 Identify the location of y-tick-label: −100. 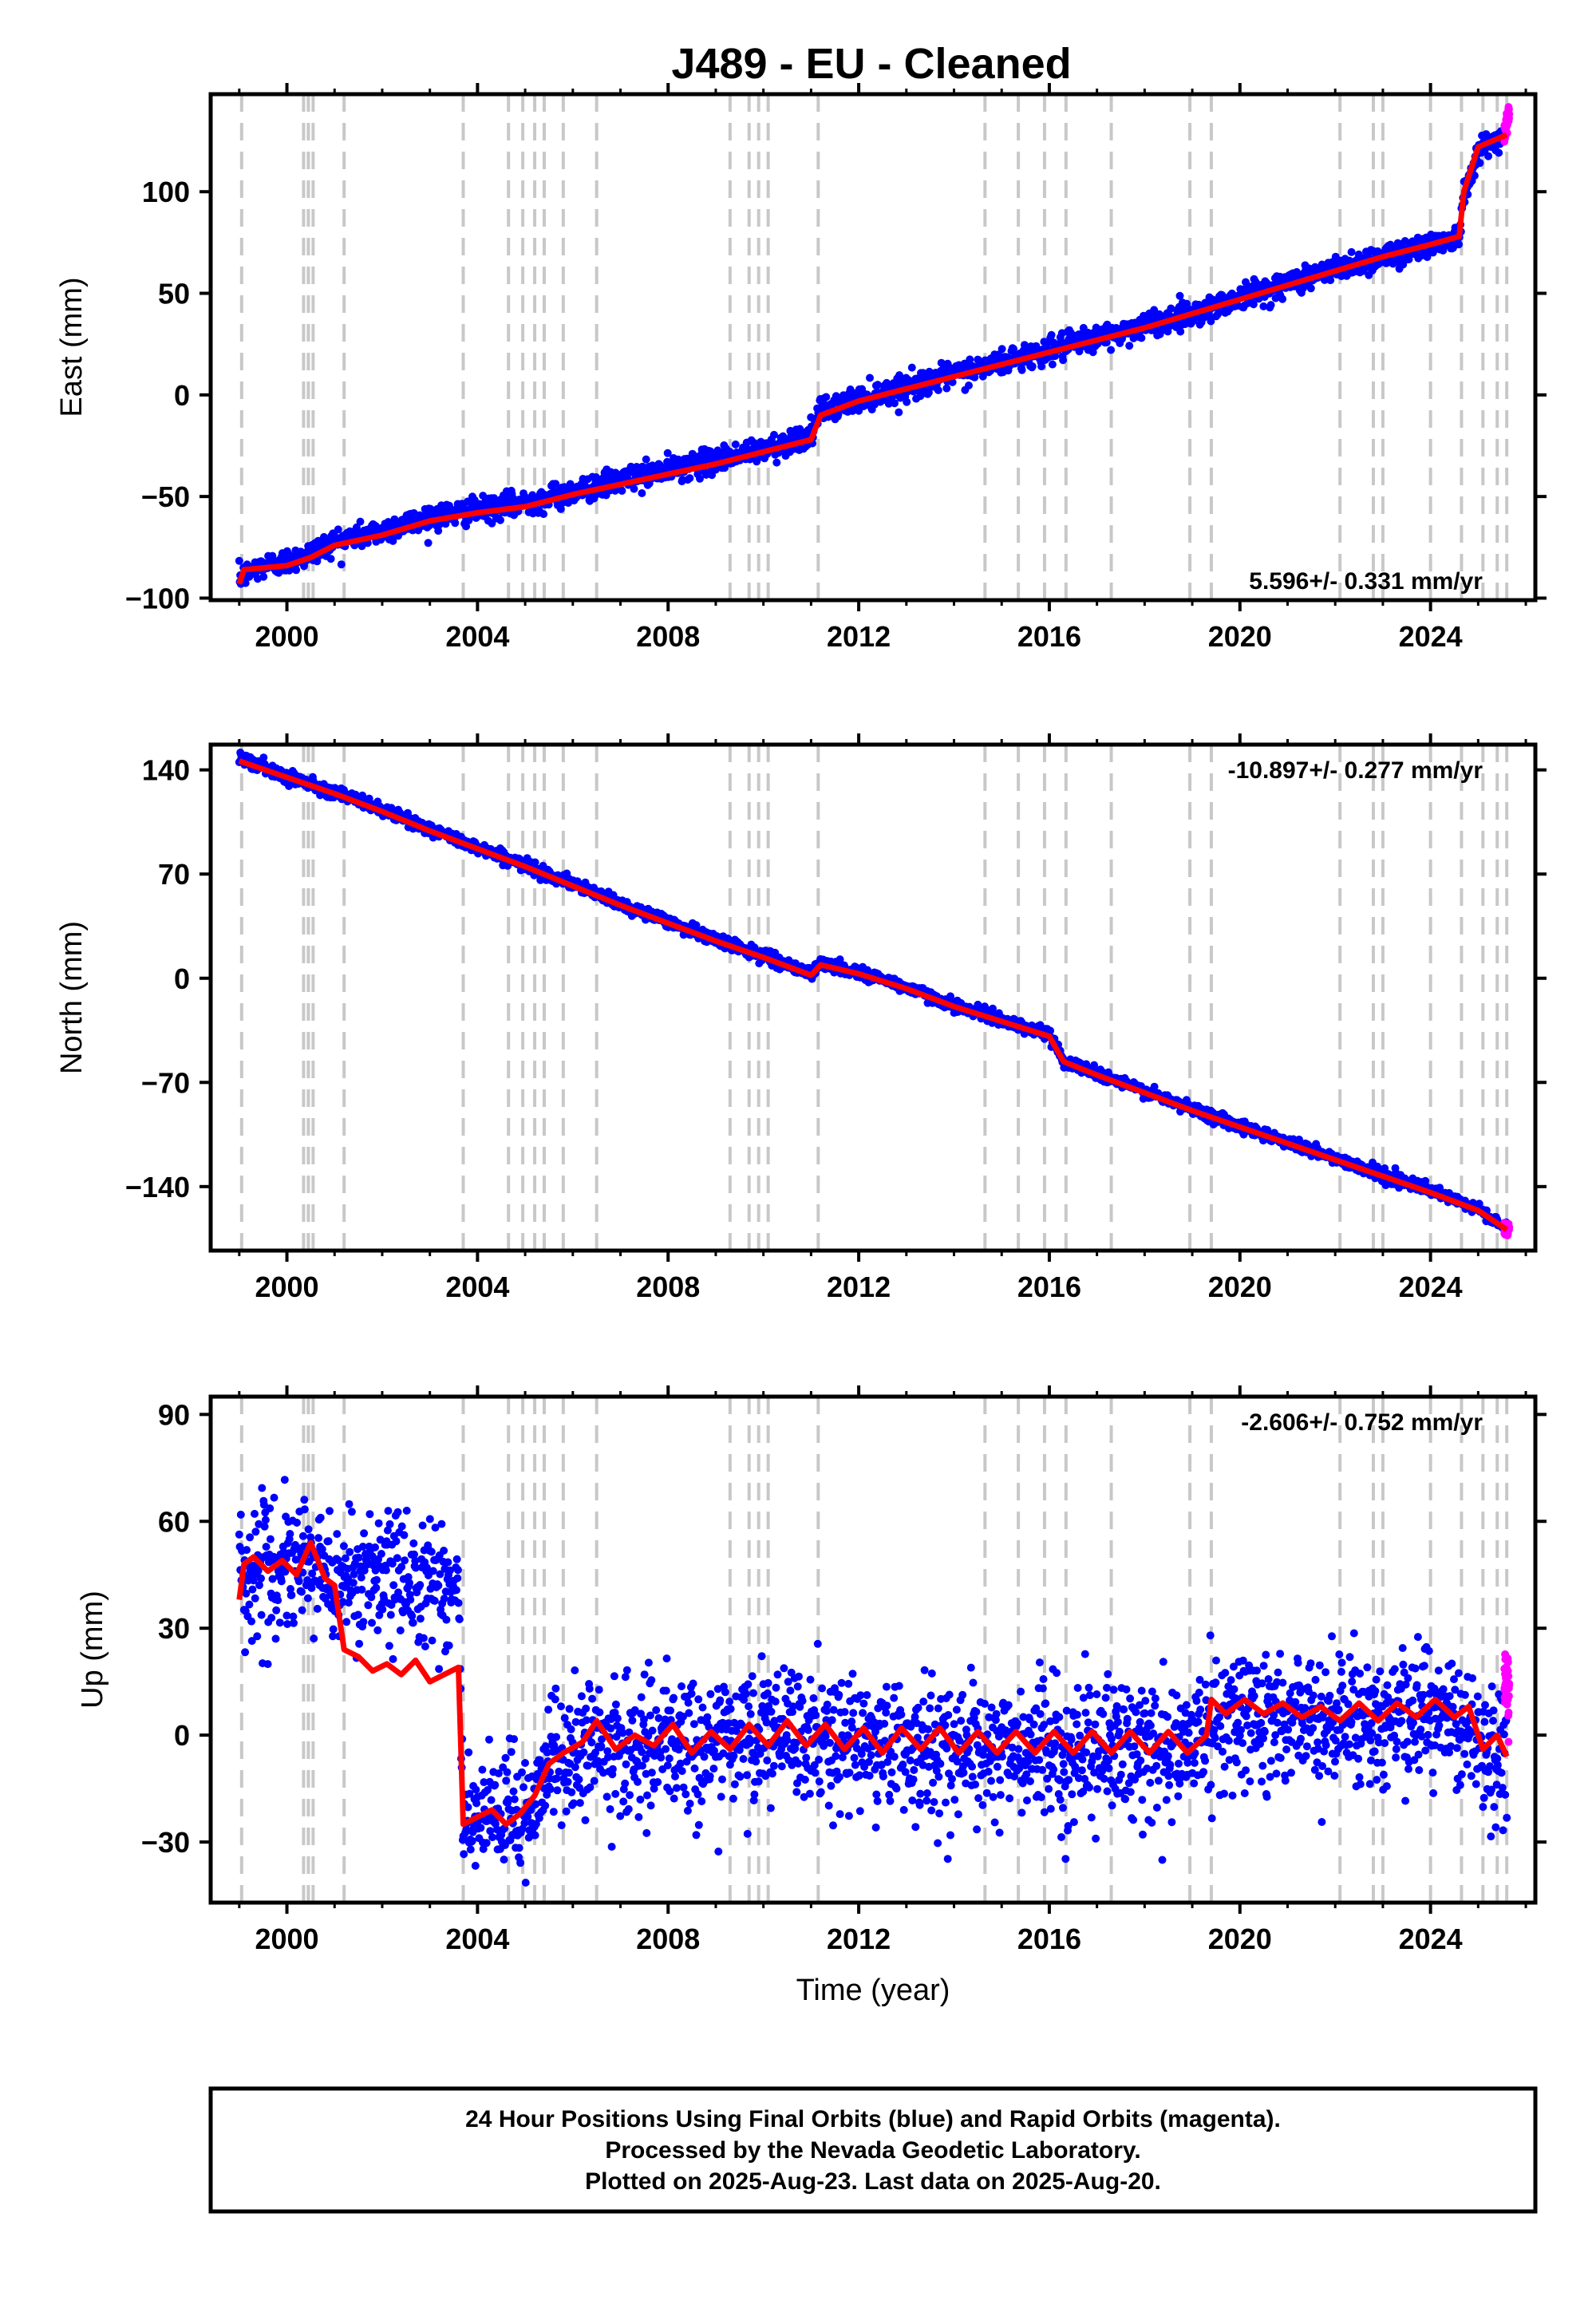
(157, 598).